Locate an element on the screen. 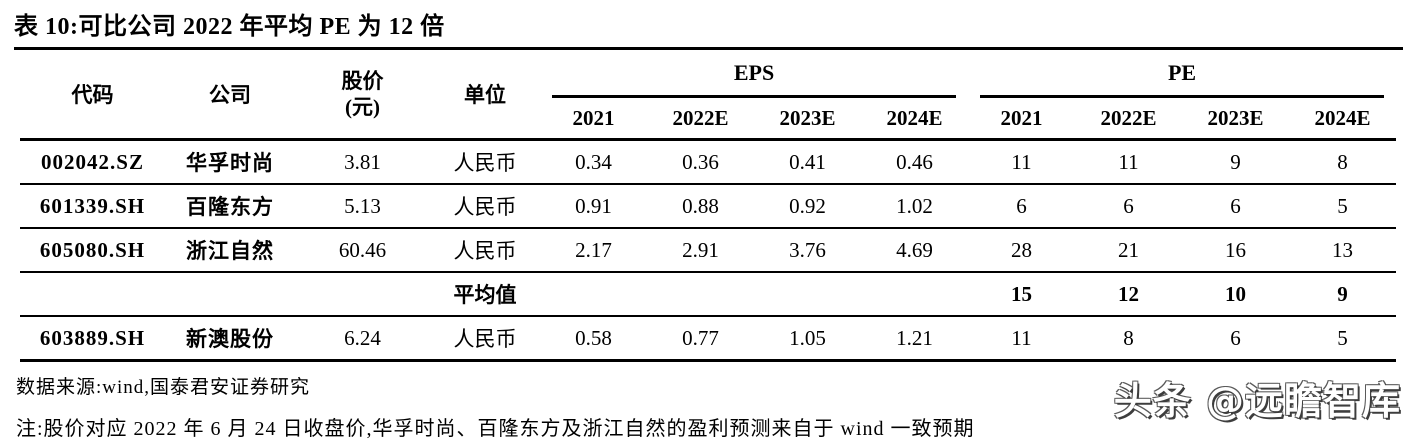 The image size is (1407, 441). cell-company: 百隆东方 is located at coordinates (230, 206).